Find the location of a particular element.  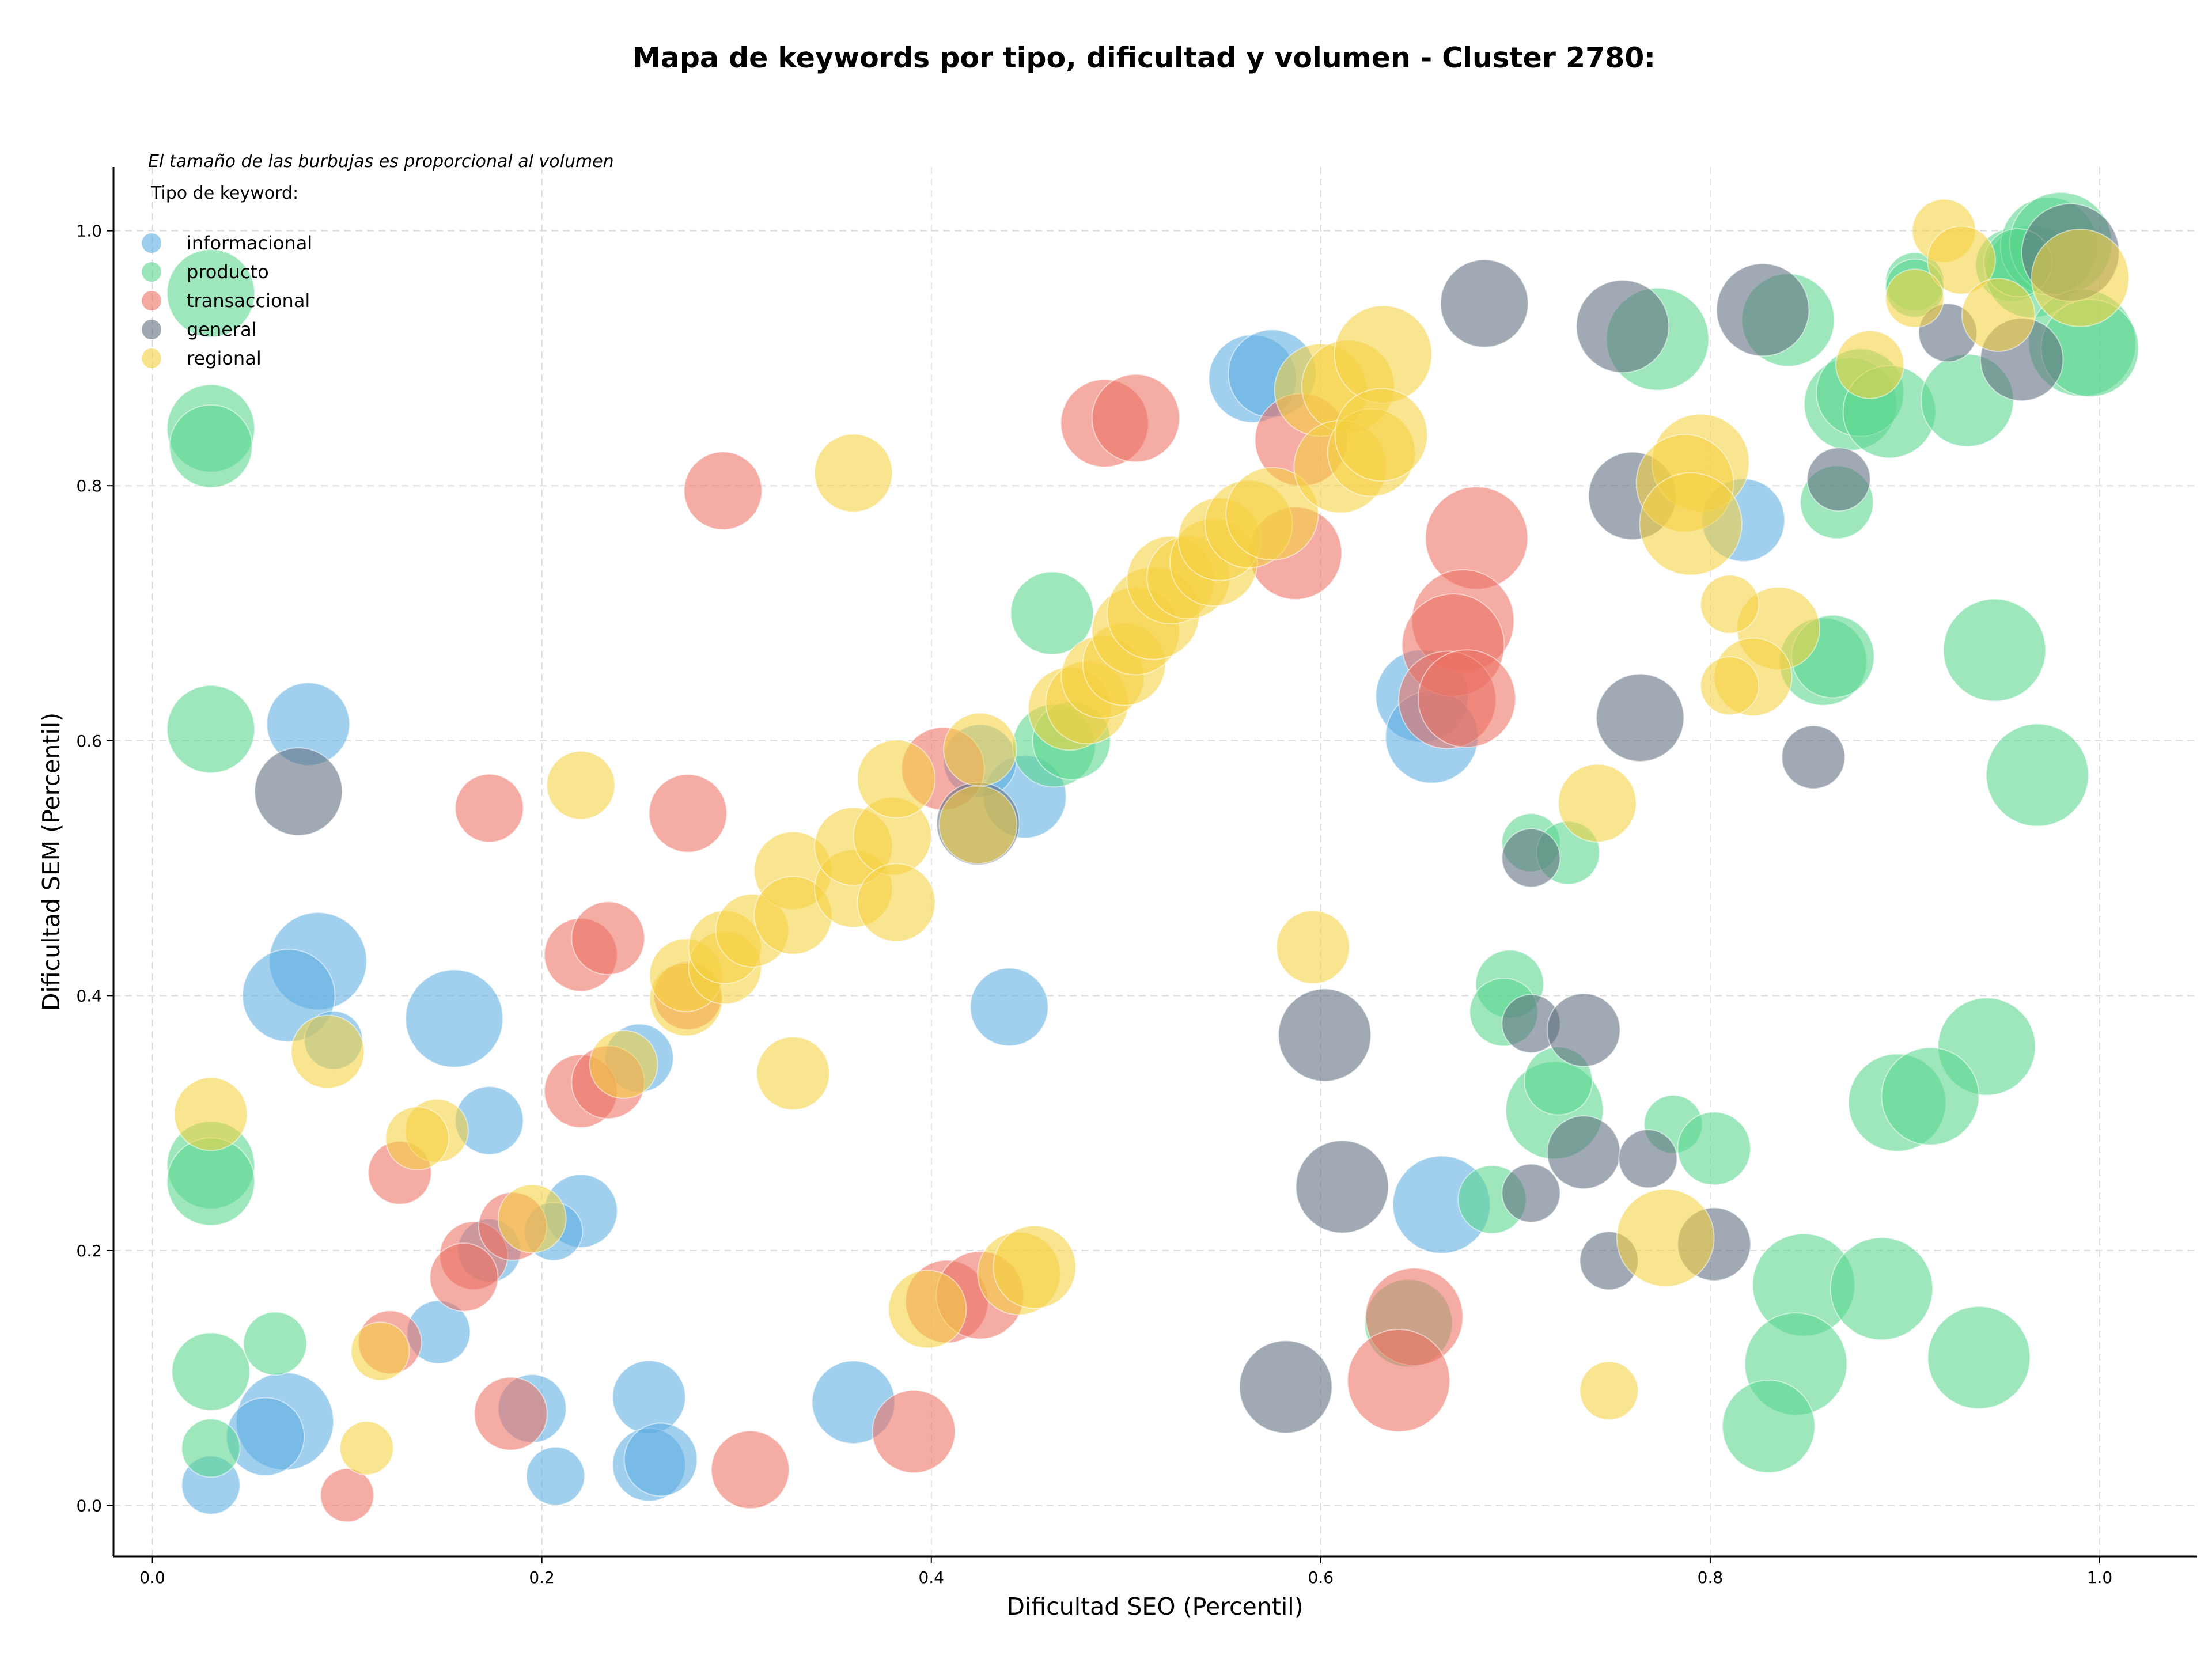

legend-label: regional is located at coordinates (224, 358).